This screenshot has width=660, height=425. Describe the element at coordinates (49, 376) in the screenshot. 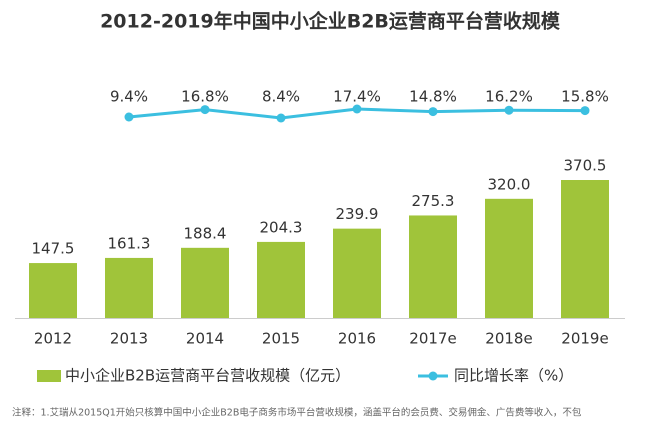

I see `legend-swatch` at that location.